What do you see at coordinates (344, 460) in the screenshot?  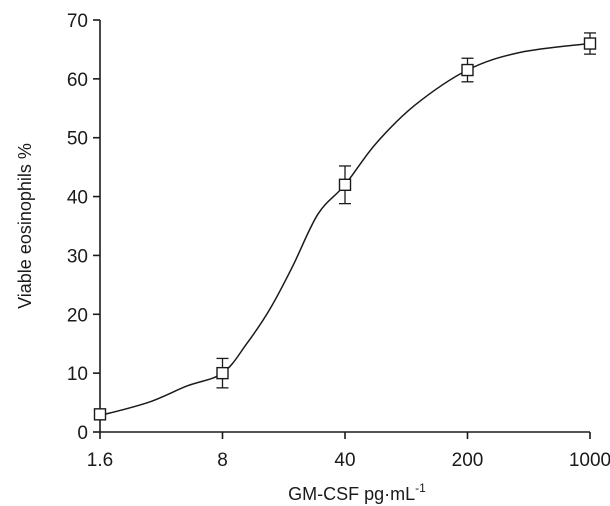 I see `x-tick-label: 40` at bounding box center [344, 460].